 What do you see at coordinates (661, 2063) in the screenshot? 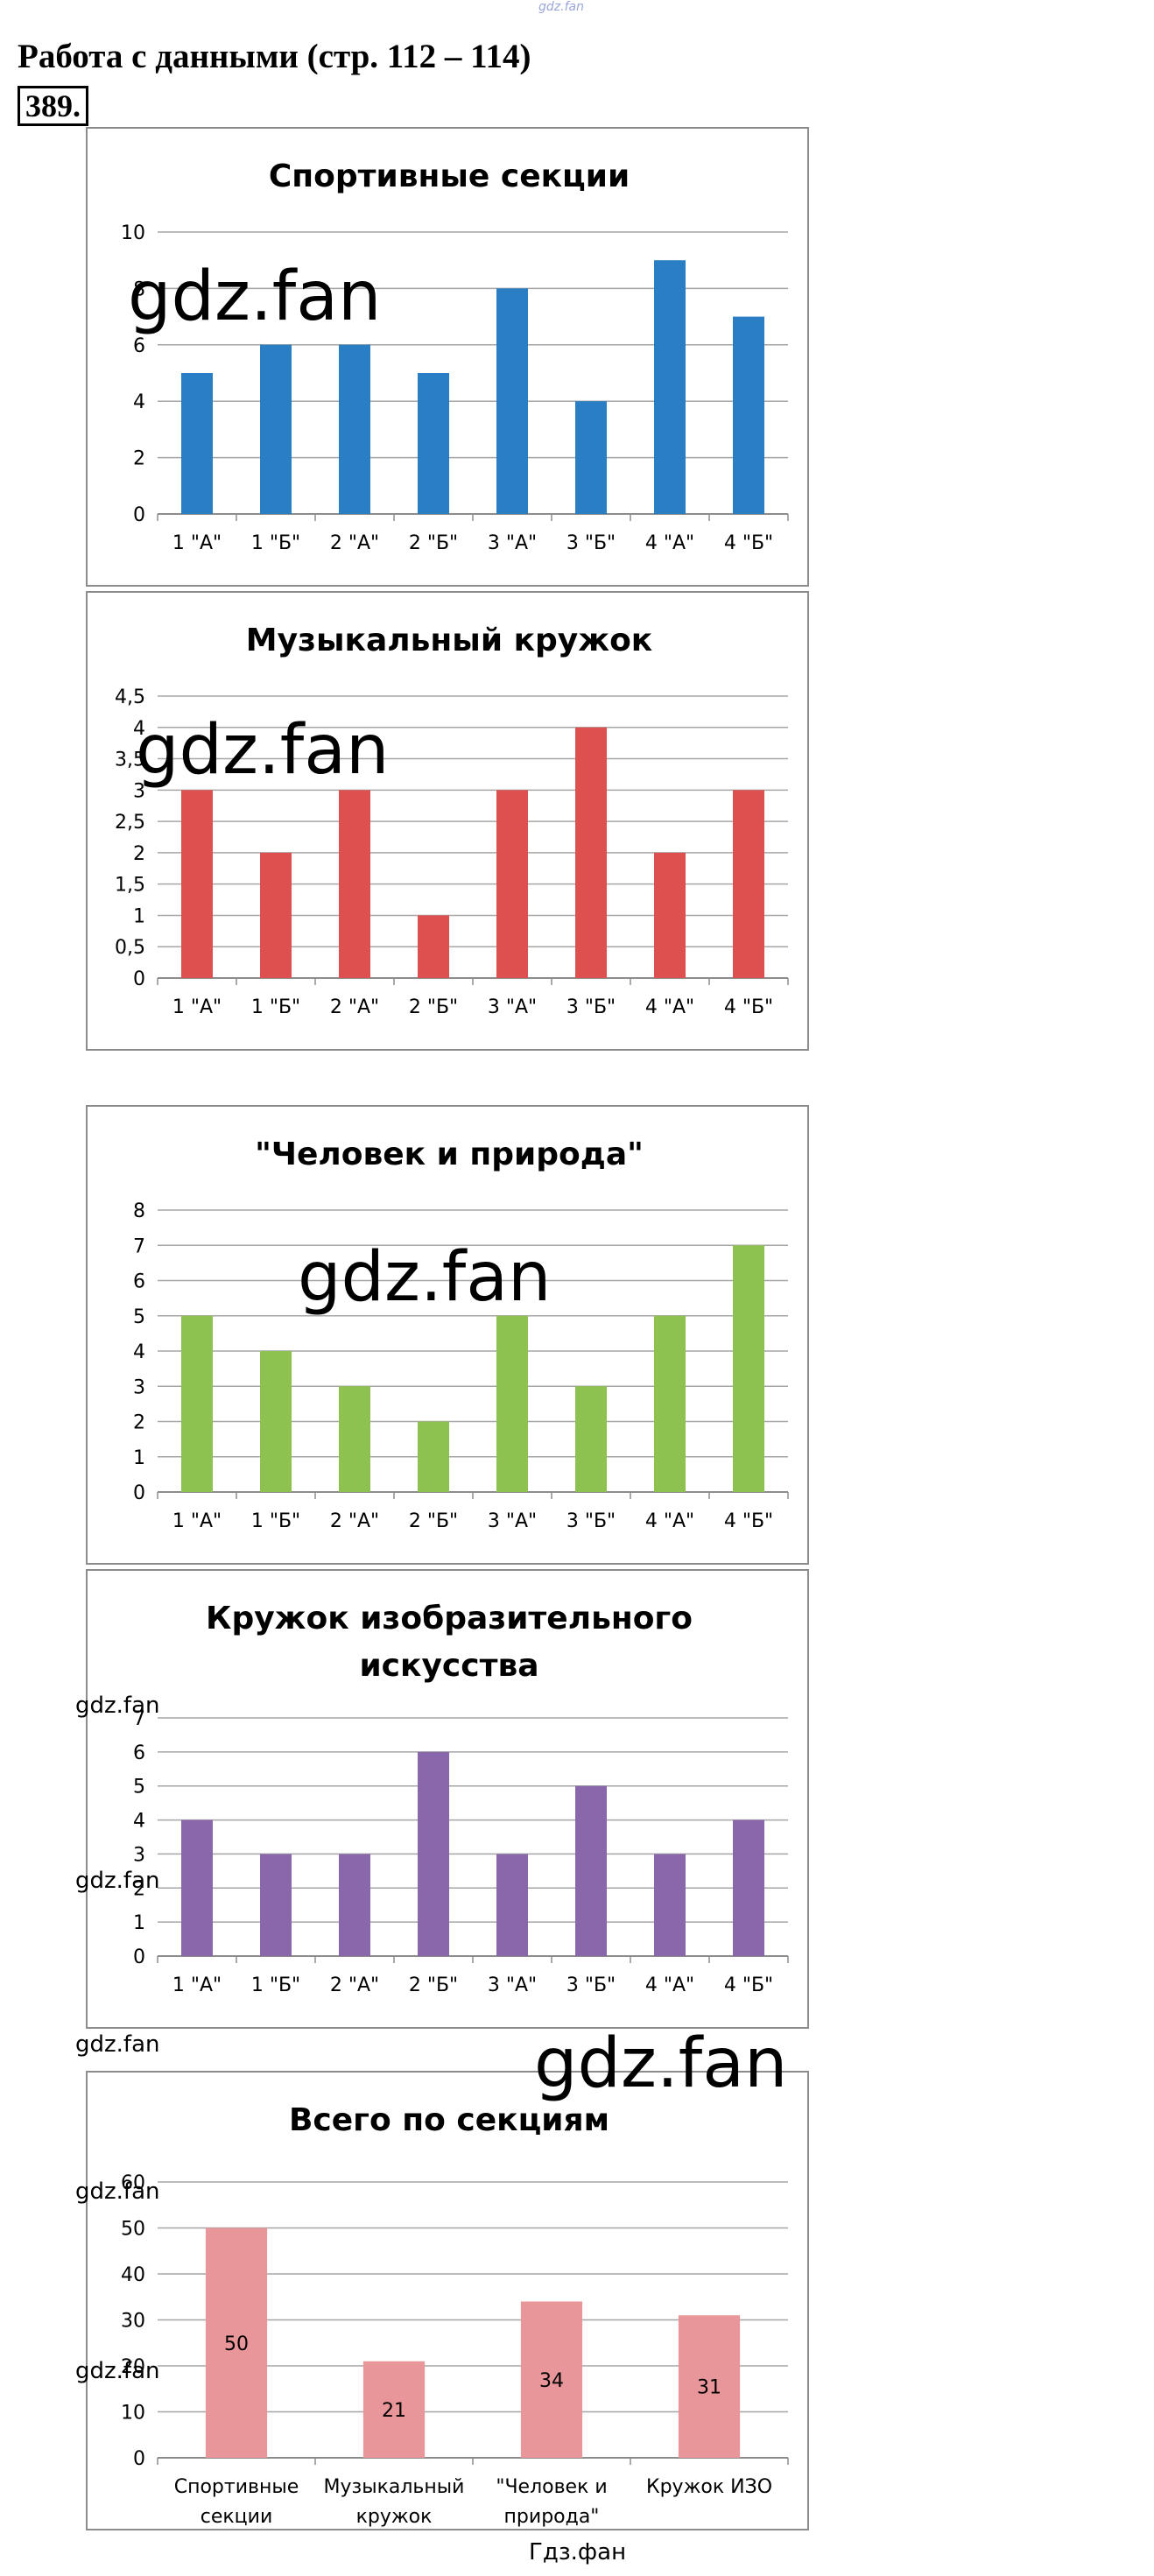
I see `watermark-big-4: gdz.fan` at bounding box center [661, 2063].